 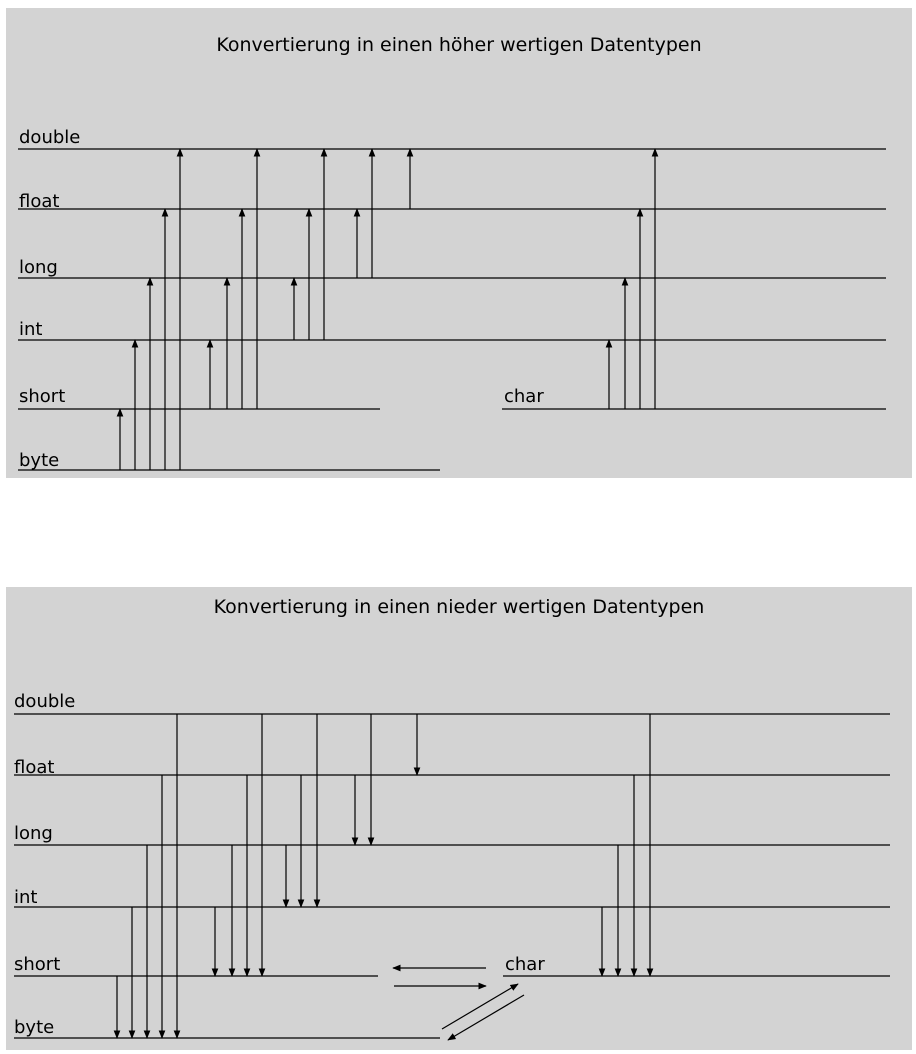 I want to click on arrow-char-byte, so click(x=486, y=1017).